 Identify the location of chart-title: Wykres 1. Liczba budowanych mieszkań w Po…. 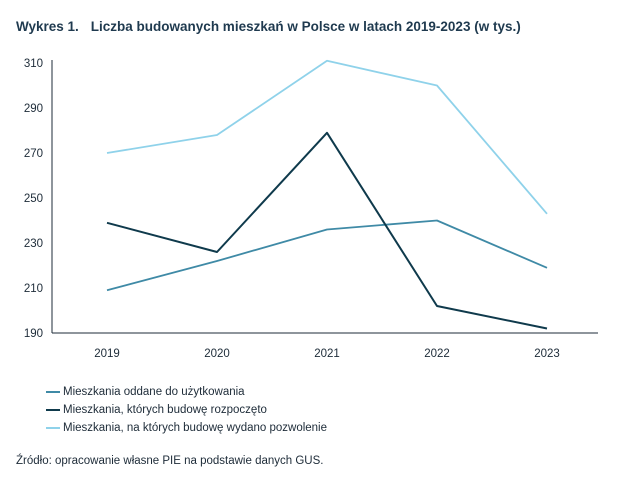
(268, 26).